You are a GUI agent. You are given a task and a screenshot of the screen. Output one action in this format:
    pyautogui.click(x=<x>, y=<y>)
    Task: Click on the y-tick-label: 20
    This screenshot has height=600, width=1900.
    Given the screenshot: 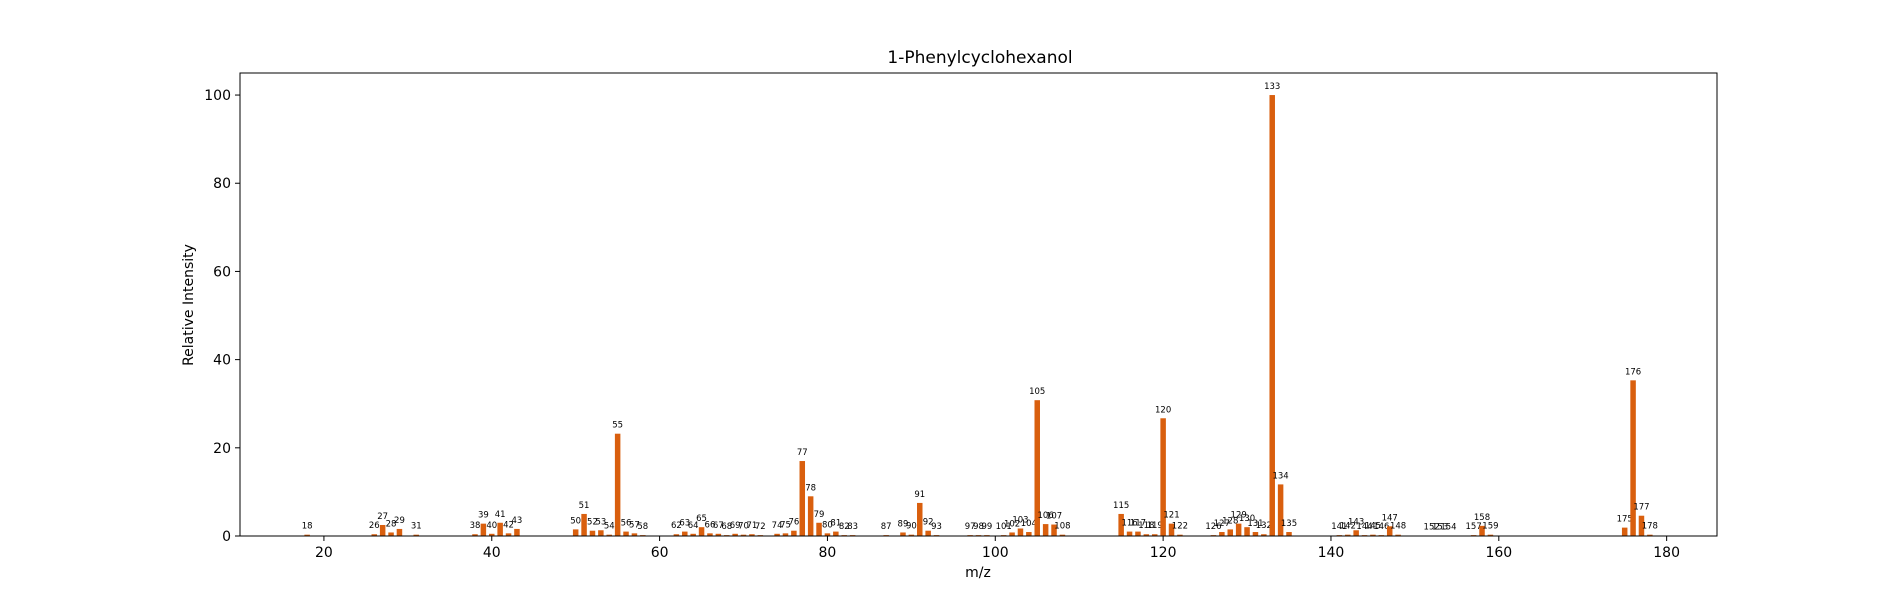 What is the action you would take?
    pyautogui.click(x=222, y=449)
    